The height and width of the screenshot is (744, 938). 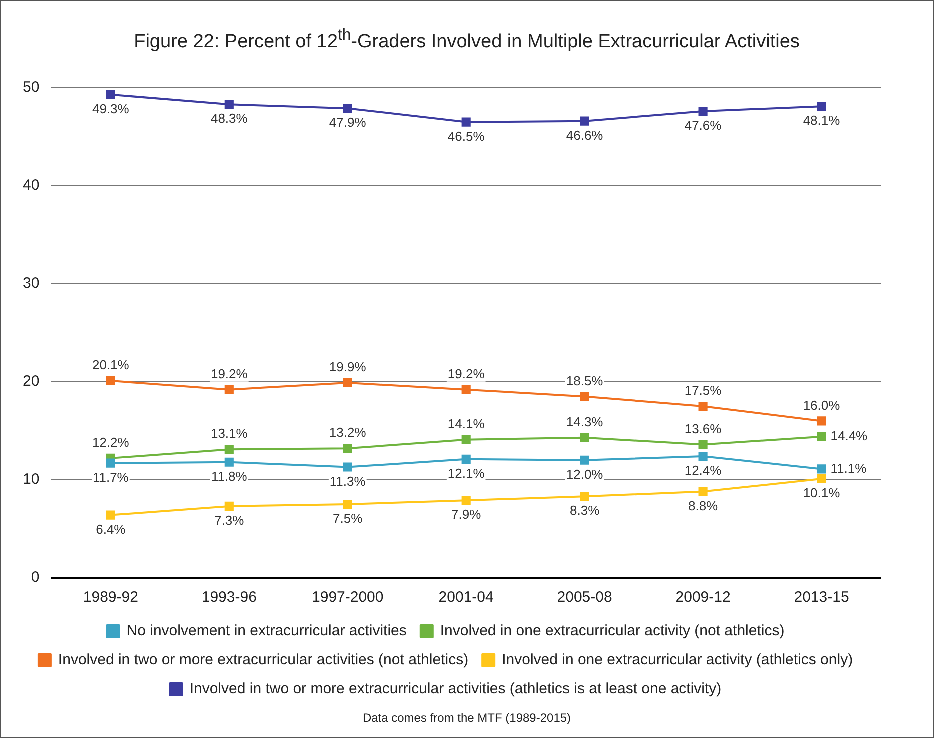 What do you see at coordinates (467, 514) in the screenshot?
I see `data-label: 7.9%` at bounding box center [467, 514].